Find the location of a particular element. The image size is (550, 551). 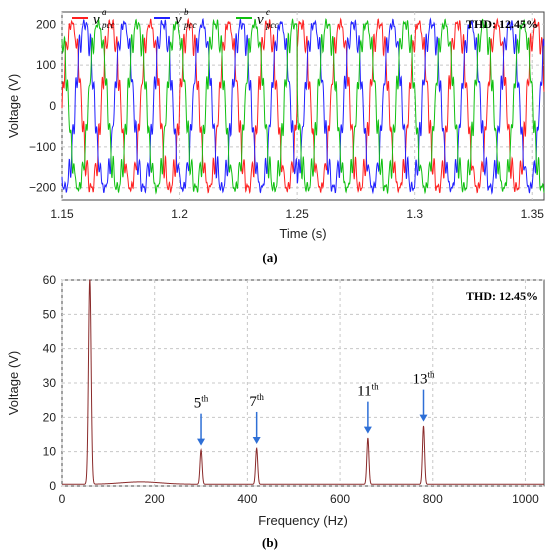

legend-superscript: a is located at coordinates (104, 12).